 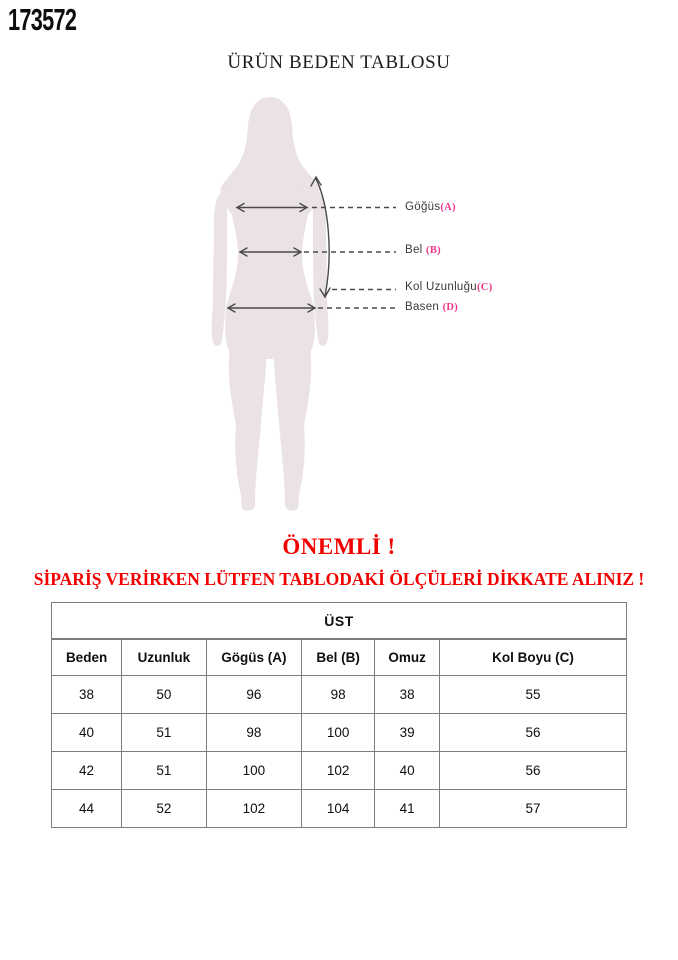 What do you see at coordinates (423, 207) in the screenshot?
I see `measure-label-chest-text: Göğüs` at bounding box center [423, 207].